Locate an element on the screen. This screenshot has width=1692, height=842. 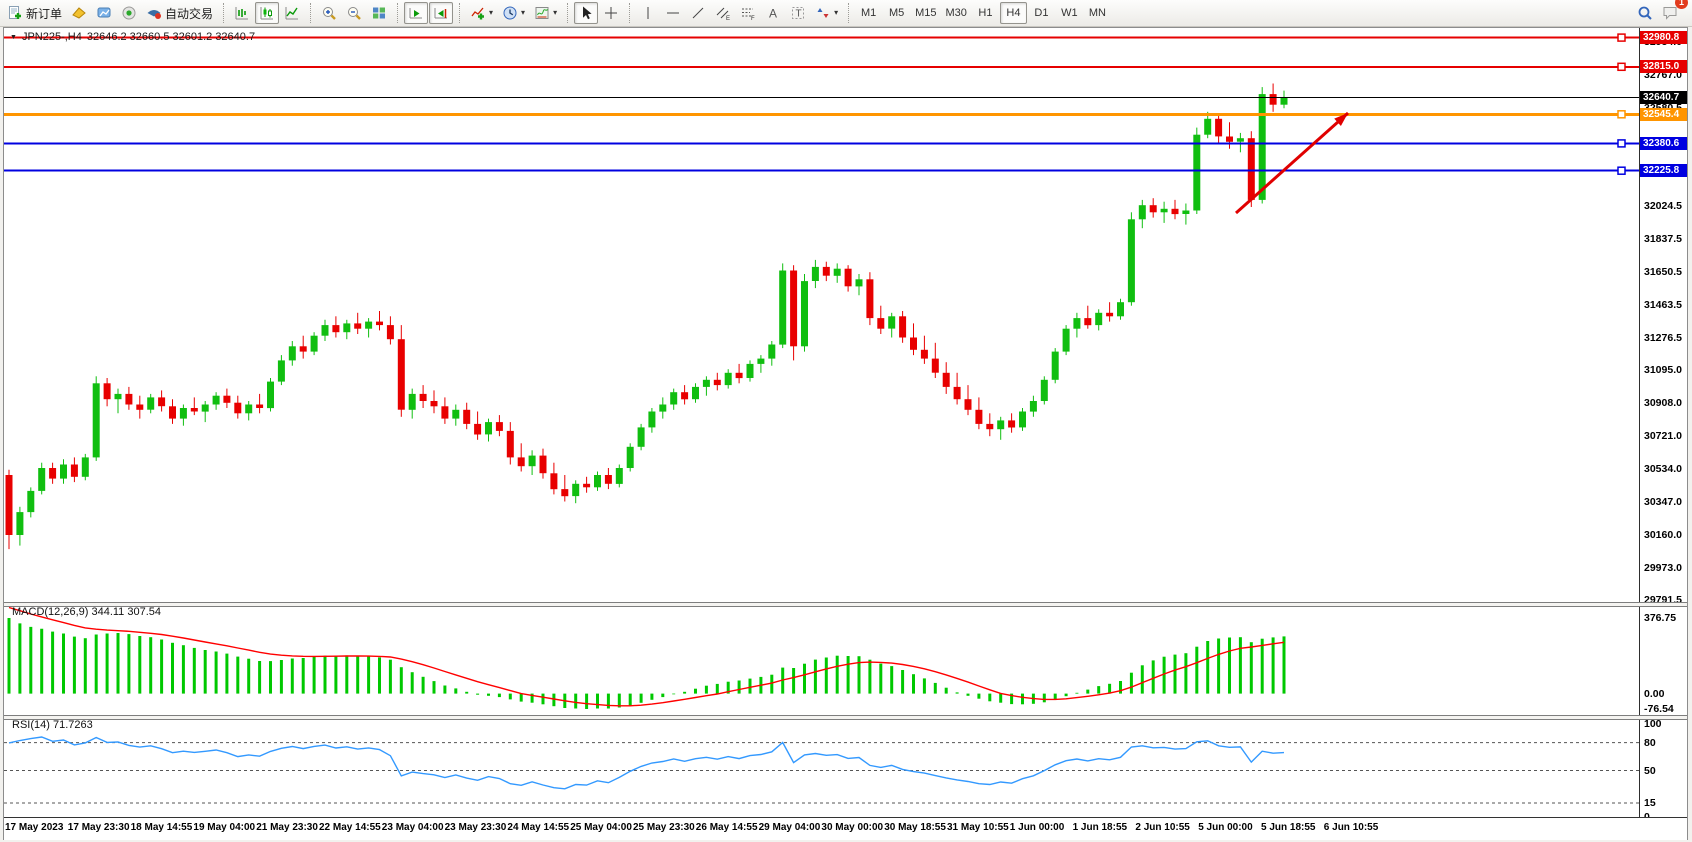
signals-icon is located at coordinates (129, 13).